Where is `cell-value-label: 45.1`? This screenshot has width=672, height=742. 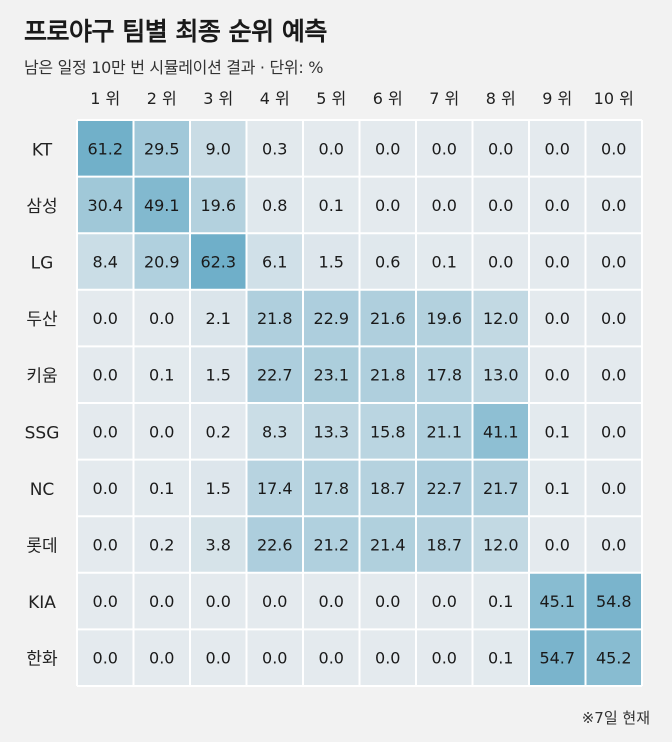
cell-value-label: 45.1 is located at coordinates (557, 601).